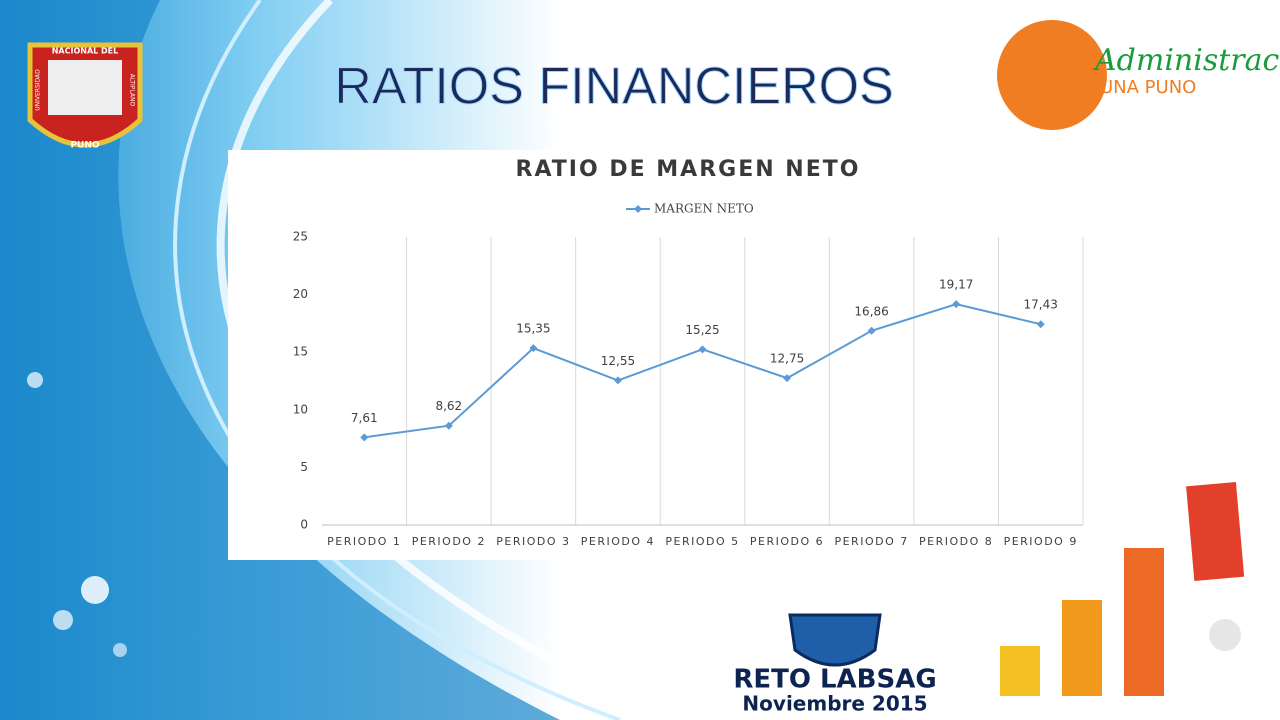 The image size is (1280, 720). I want to click on x-tick-label: PERIODO 2, so click(449, 541).